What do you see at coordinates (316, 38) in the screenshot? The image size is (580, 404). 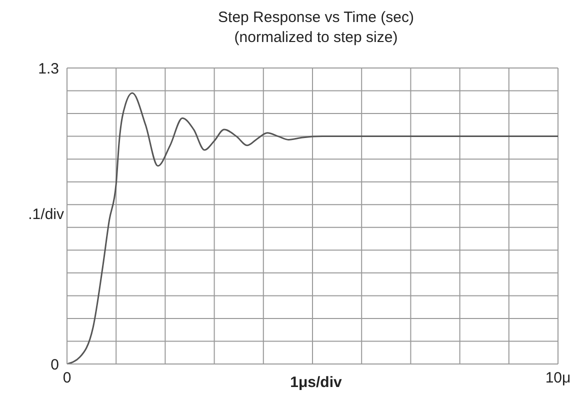 I see `chart-subtitle: (normalized to step size)` at bounding box center [316, 38].